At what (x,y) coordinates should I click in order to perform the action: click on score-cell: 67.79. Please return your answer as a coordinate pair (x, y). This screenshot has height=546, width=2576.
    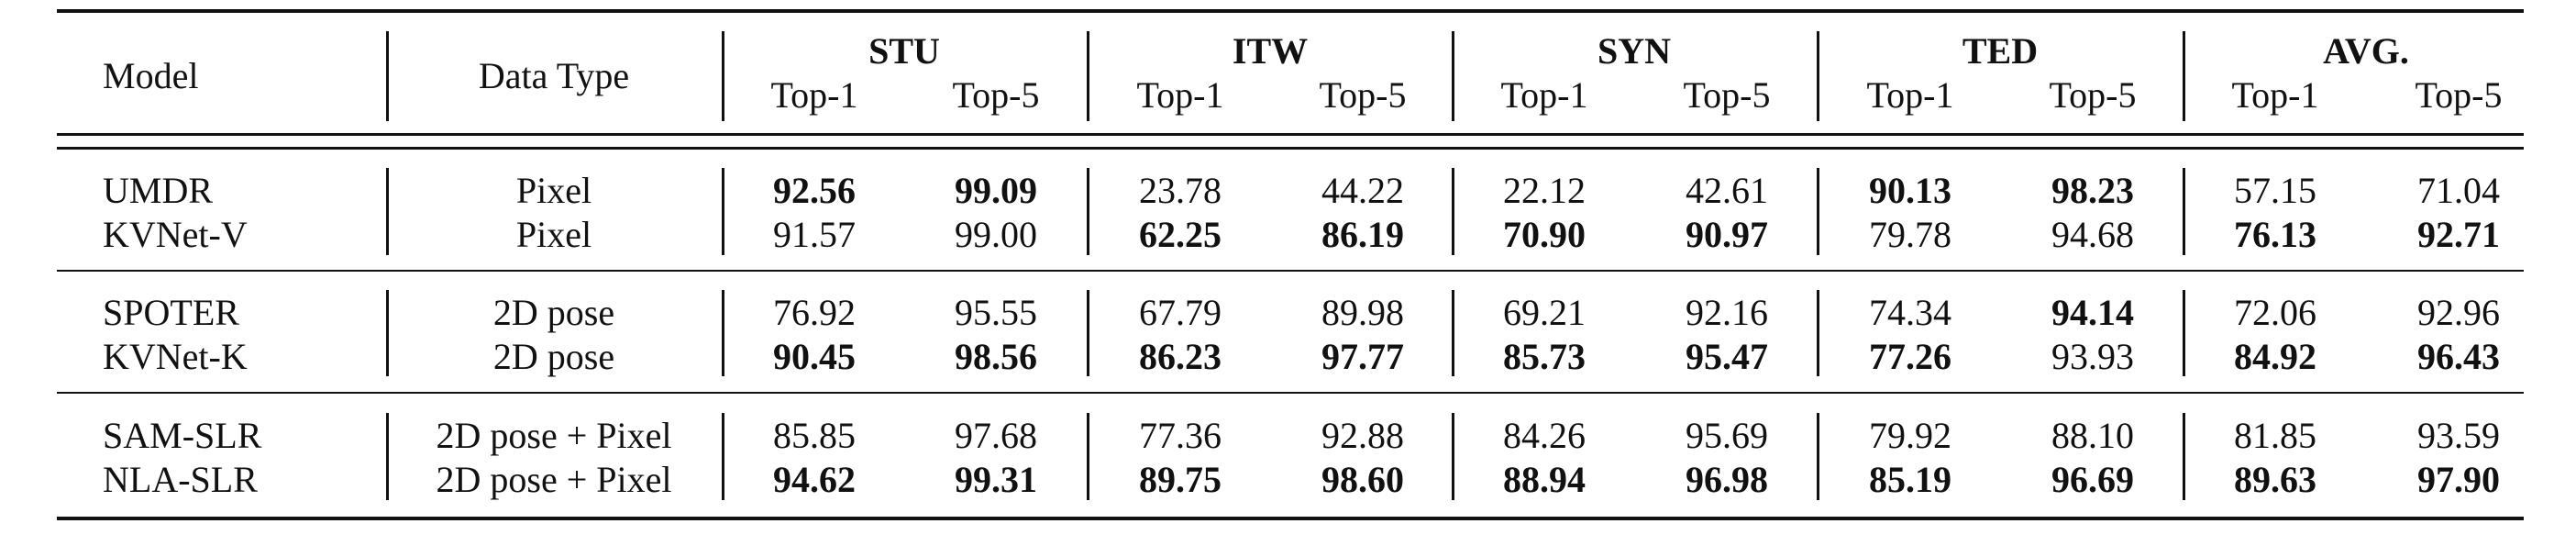
    Looking at the image, I should click on (1180, 312).